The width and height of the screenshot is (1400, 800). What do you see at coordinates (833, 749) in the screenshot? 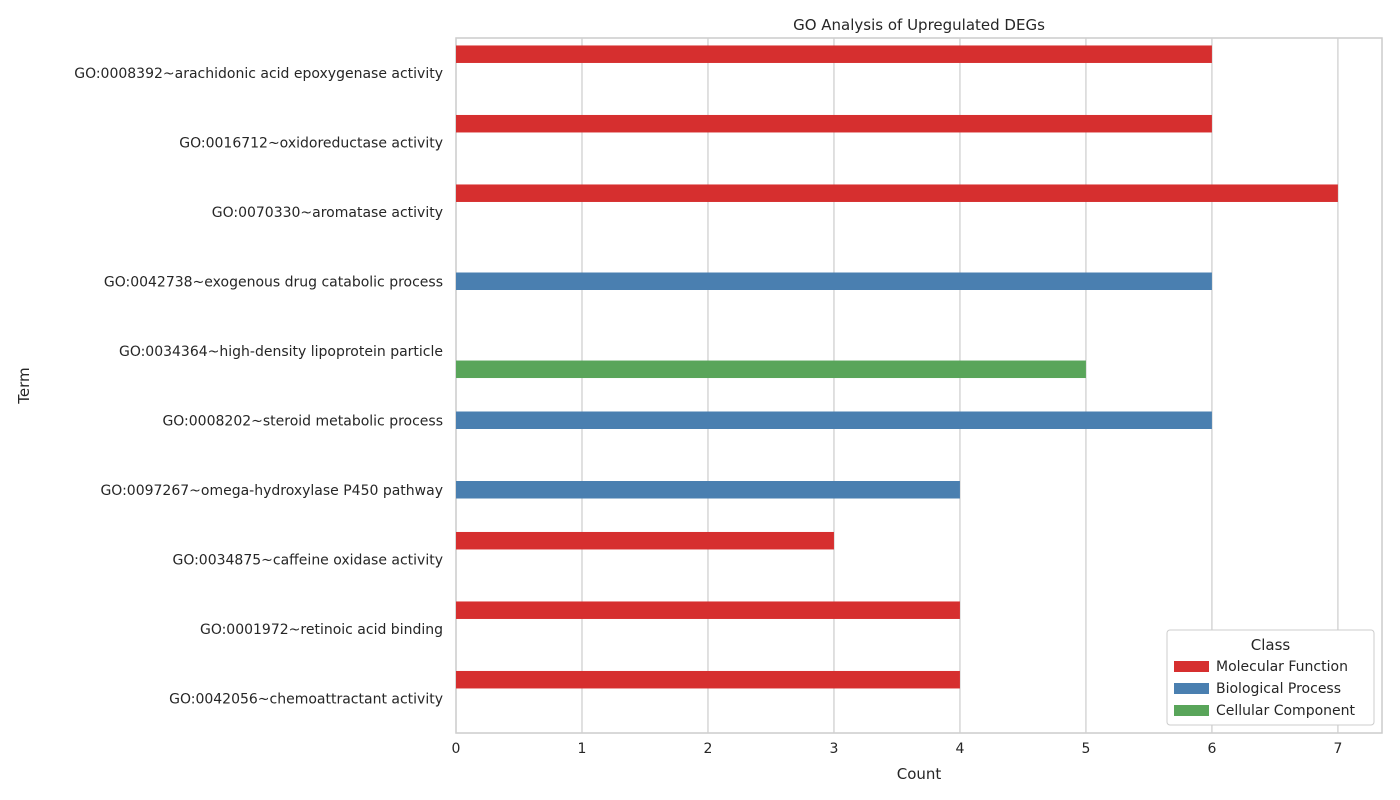
I see `x-tick-label: 3` at bounding box center [833, 749].